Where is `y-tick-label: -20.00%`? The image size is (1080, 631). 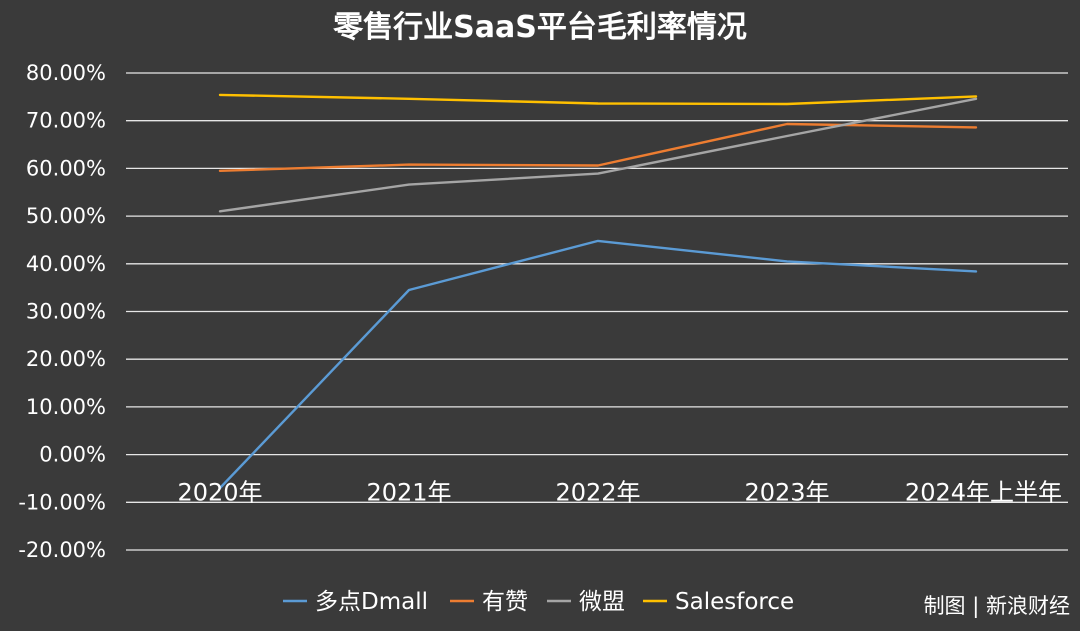 y-tick-label: -20.00% is located at coordinates (62, 550).